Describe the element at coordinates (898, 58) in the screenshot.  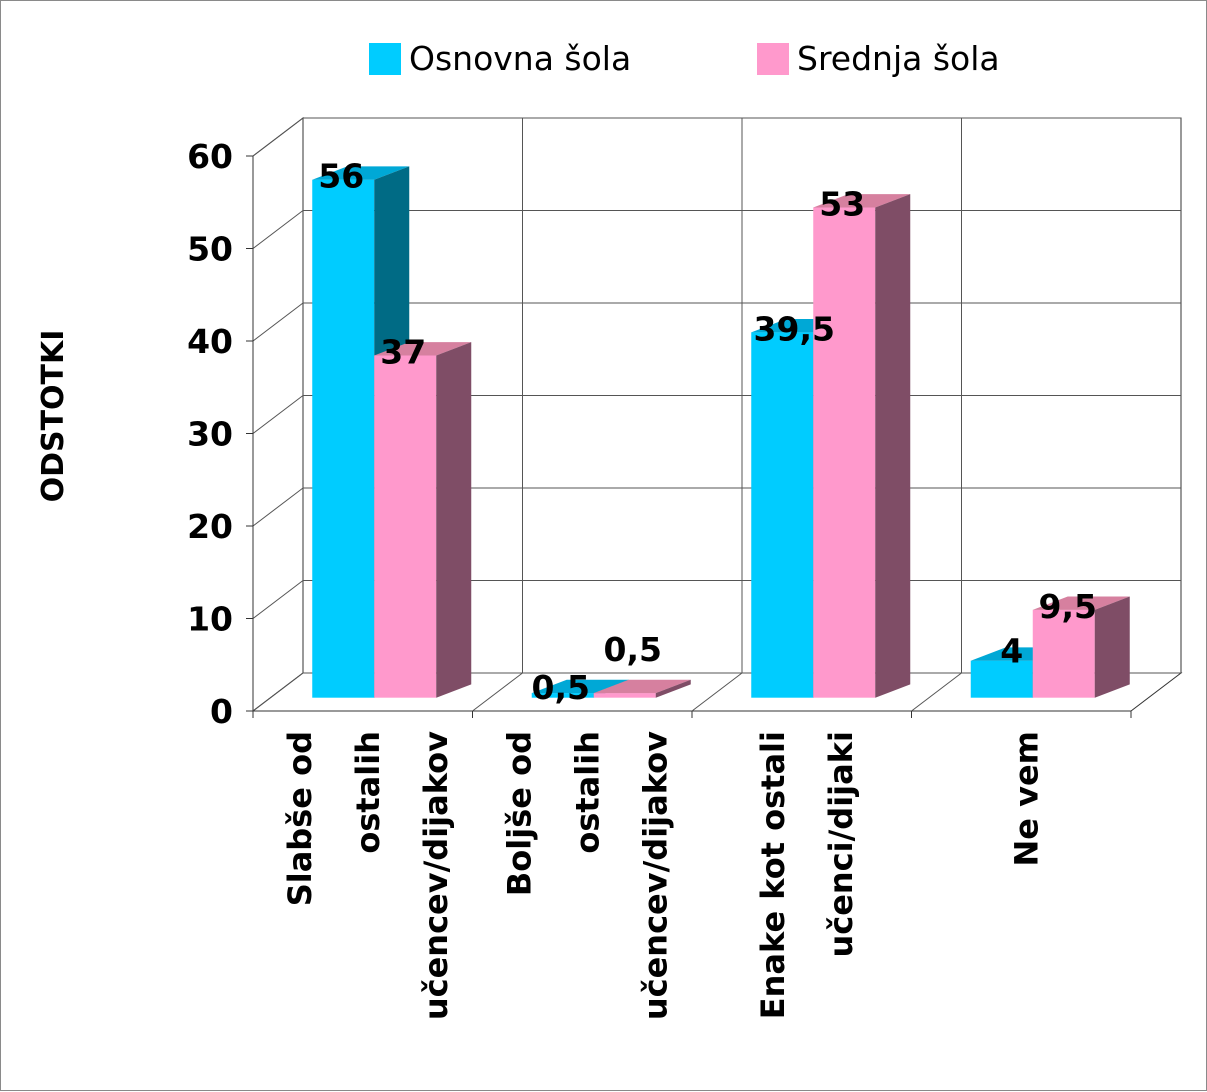
I see `legend-label: Srednja šola` at that location.